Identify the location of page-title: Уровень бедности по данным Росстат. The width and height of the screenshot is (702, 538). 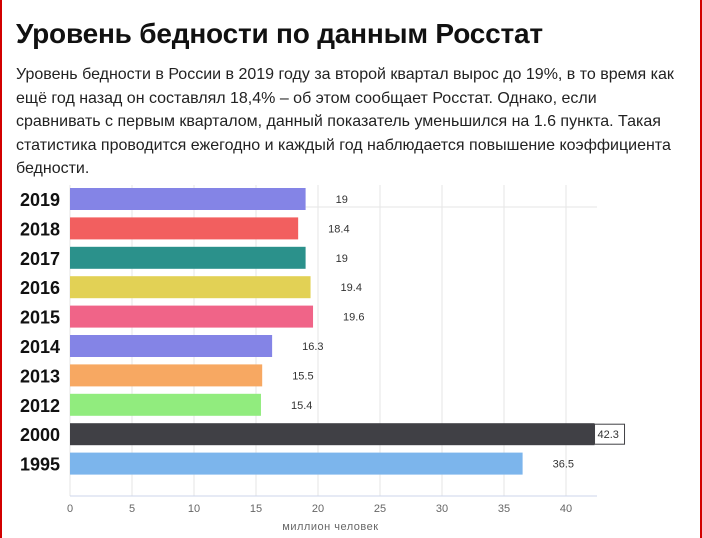
(279, 33).